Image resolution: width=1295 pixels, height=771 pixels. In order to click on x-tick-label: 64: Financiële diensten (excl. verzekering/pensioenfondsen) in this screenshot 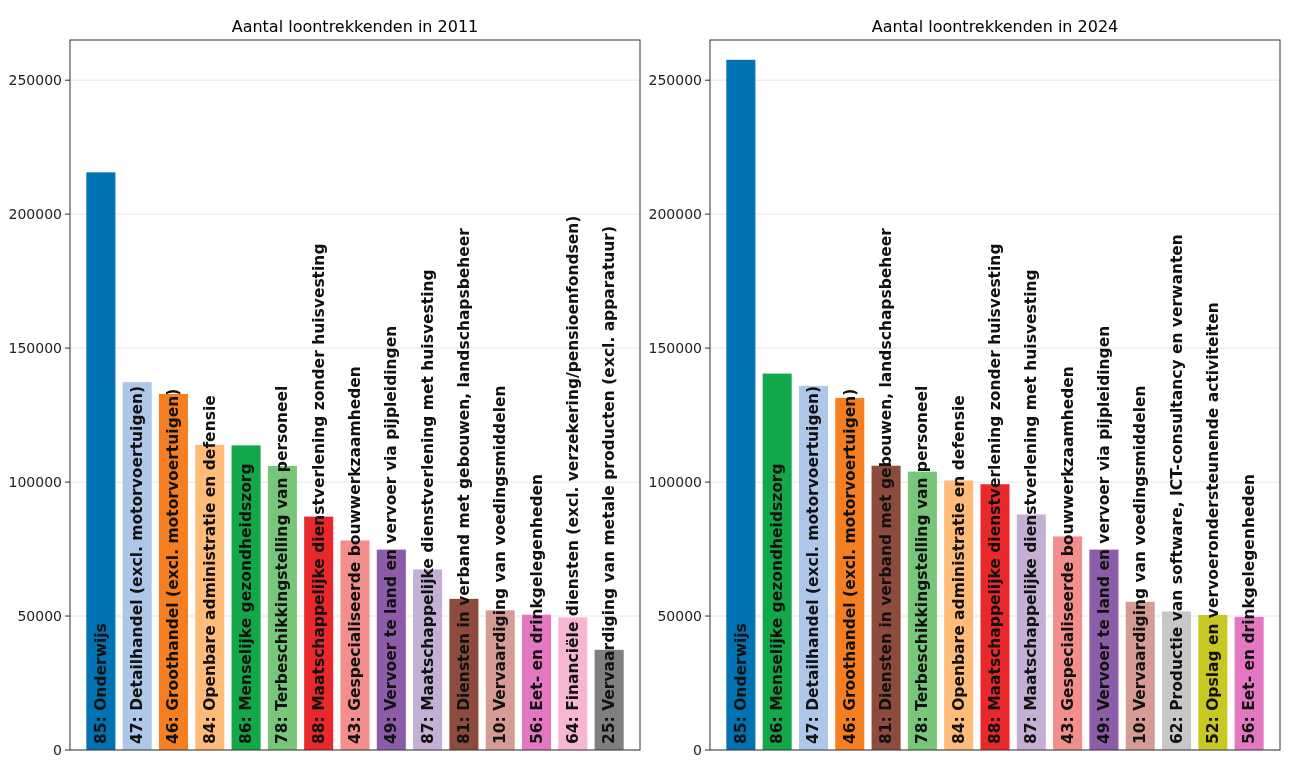, I will do `click(572, 479)`.